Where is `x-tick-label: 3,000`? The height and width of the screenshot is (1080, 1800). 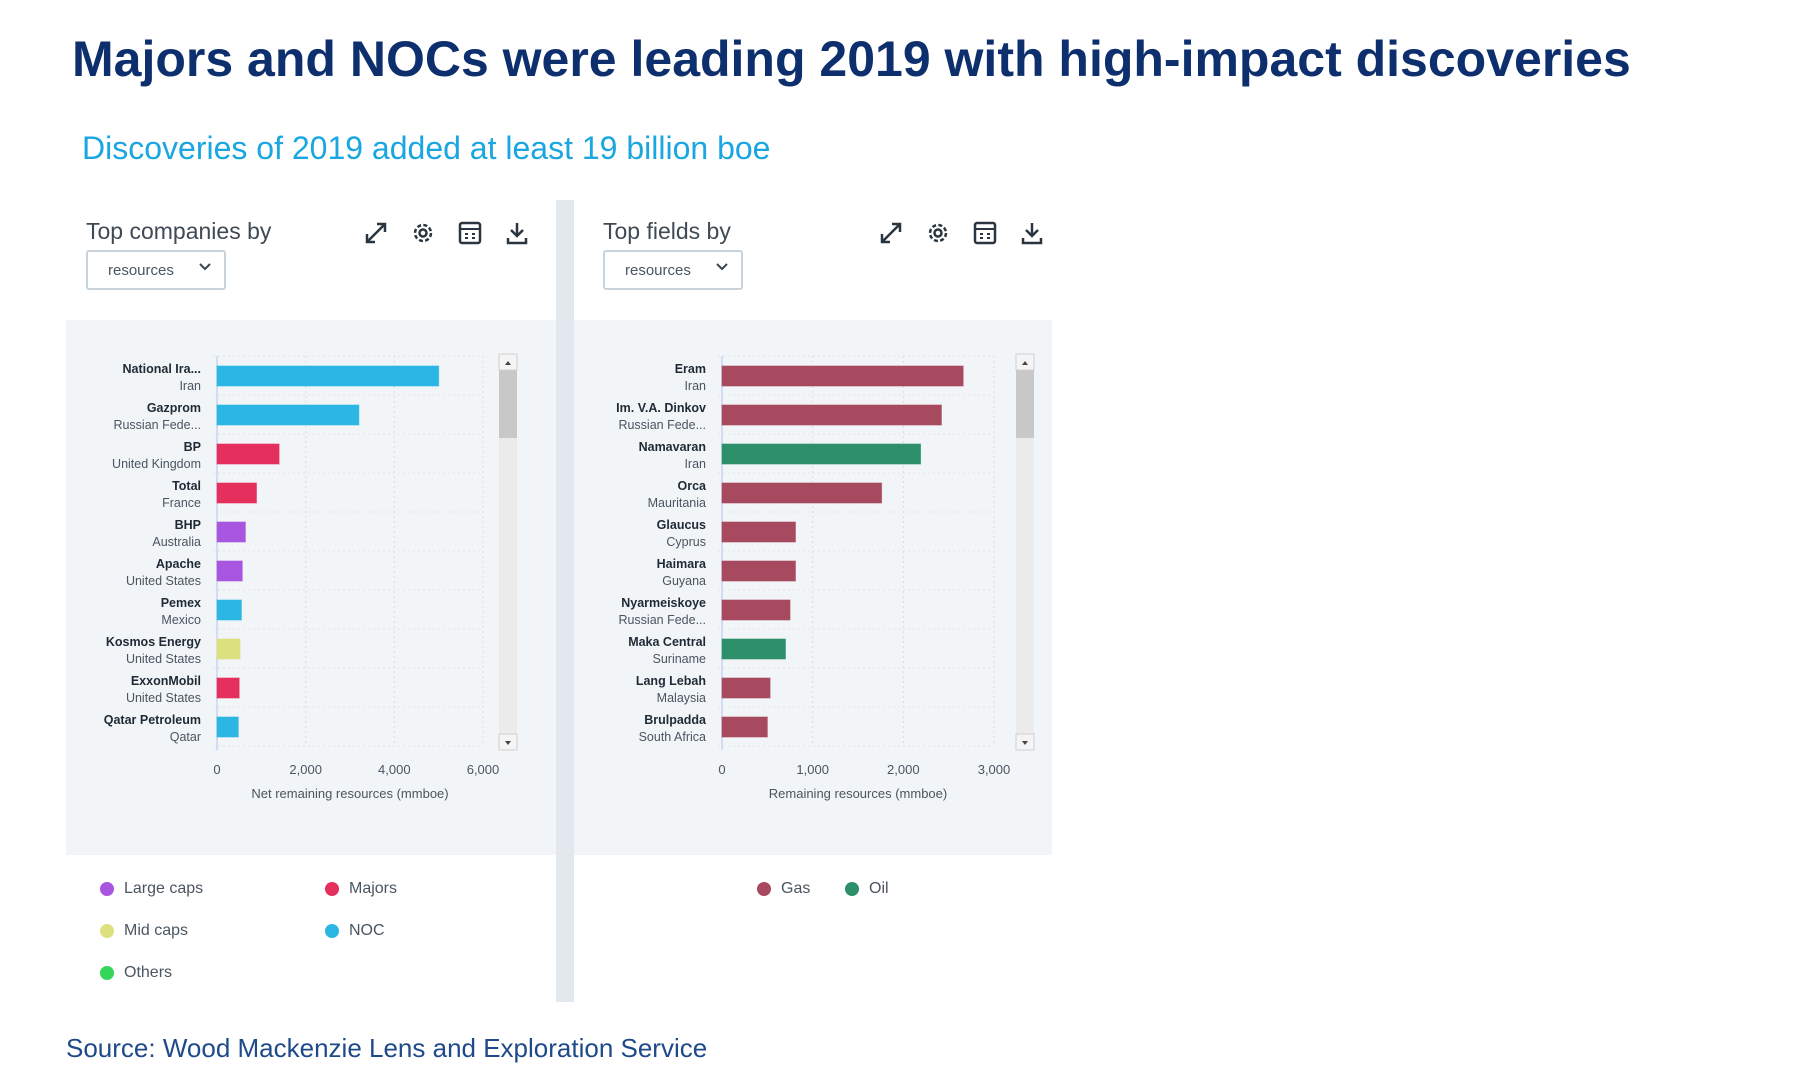 x-tick-label: 3,000 is located at coordinates (994, 769).